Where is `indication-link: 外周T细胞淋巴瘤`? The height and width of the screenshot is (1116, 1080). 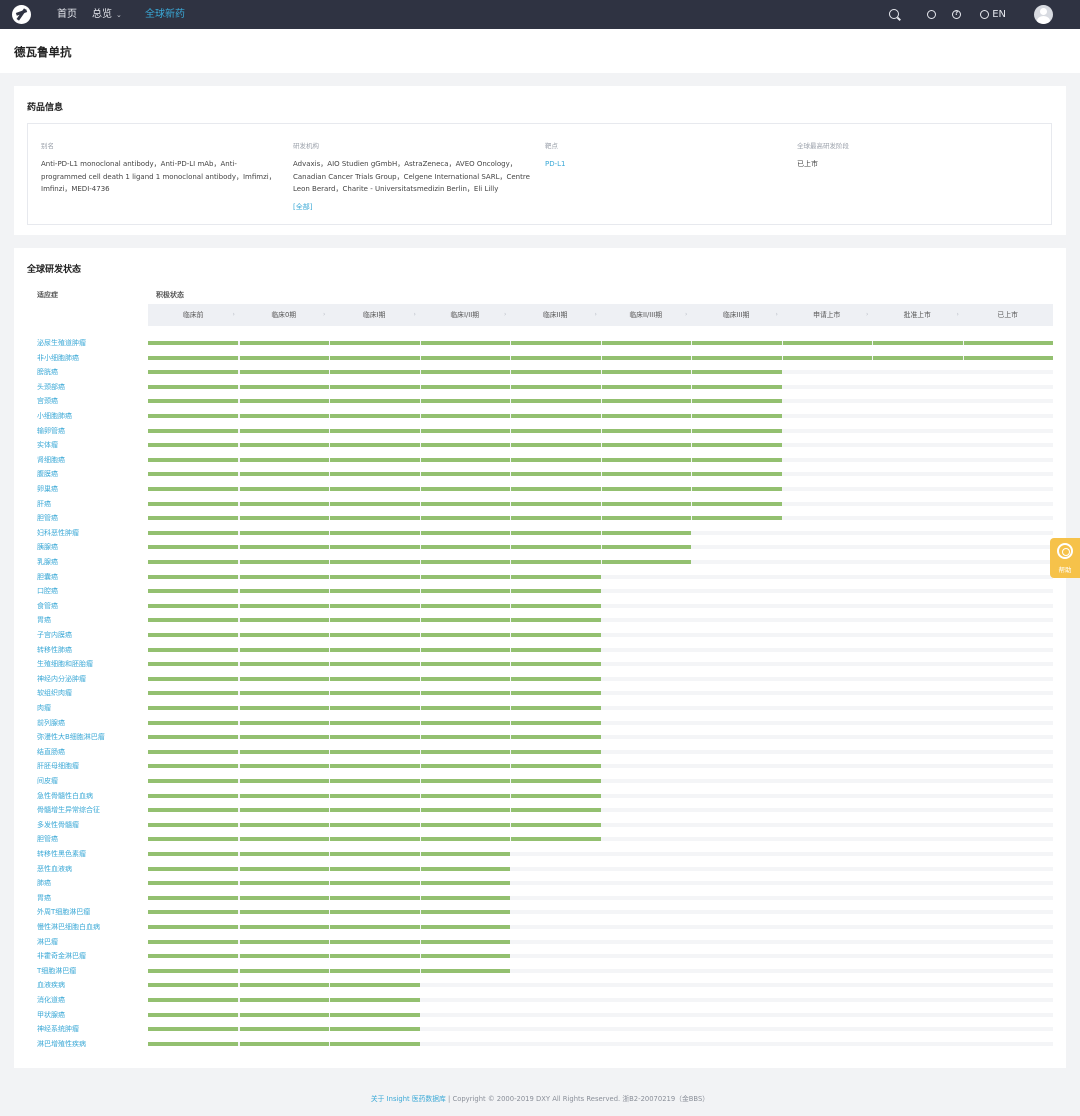
indication-link: 外周T细胞淋巴瘤 is located at coordinates (64, 912).